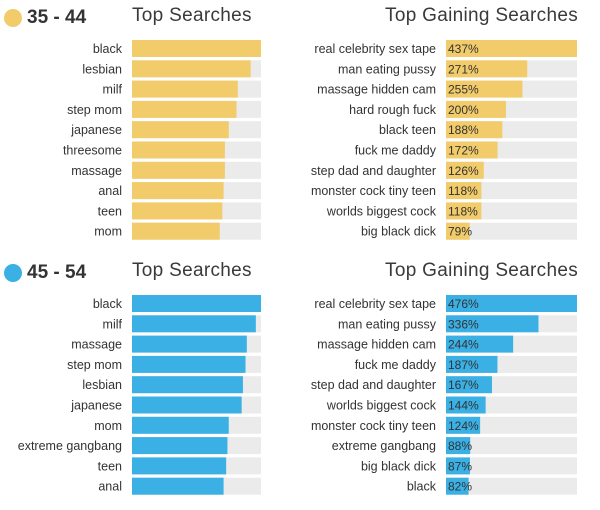  Describe the element at coordinates (463, 304) in the screenshot. I see `gaining-search-value-label: 476%` at that location.